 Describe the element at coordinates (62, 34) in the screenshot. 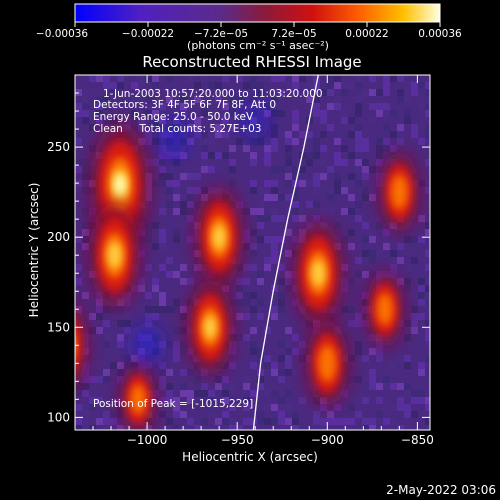

I see `colorbar-tick-label: −0.00036` at that location.